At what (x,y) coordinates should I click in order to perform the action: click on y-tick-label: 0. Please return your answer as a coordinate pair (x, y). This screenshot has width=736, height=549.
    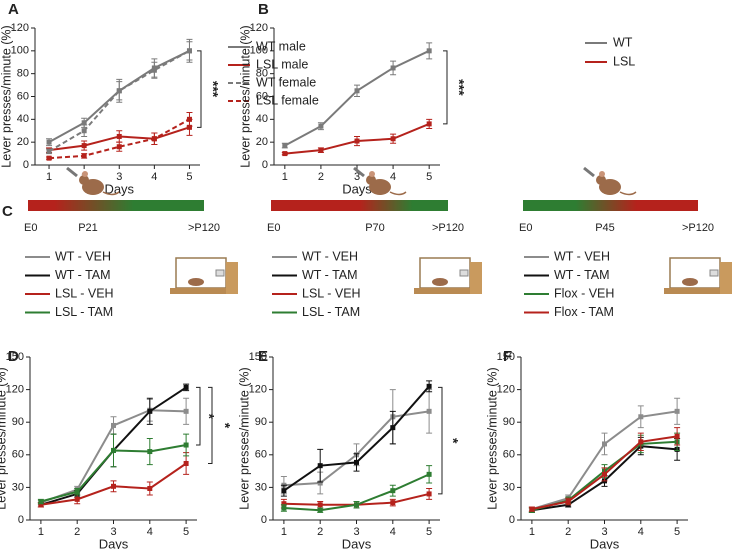
    Looking at the image, I should click on (264, 520).